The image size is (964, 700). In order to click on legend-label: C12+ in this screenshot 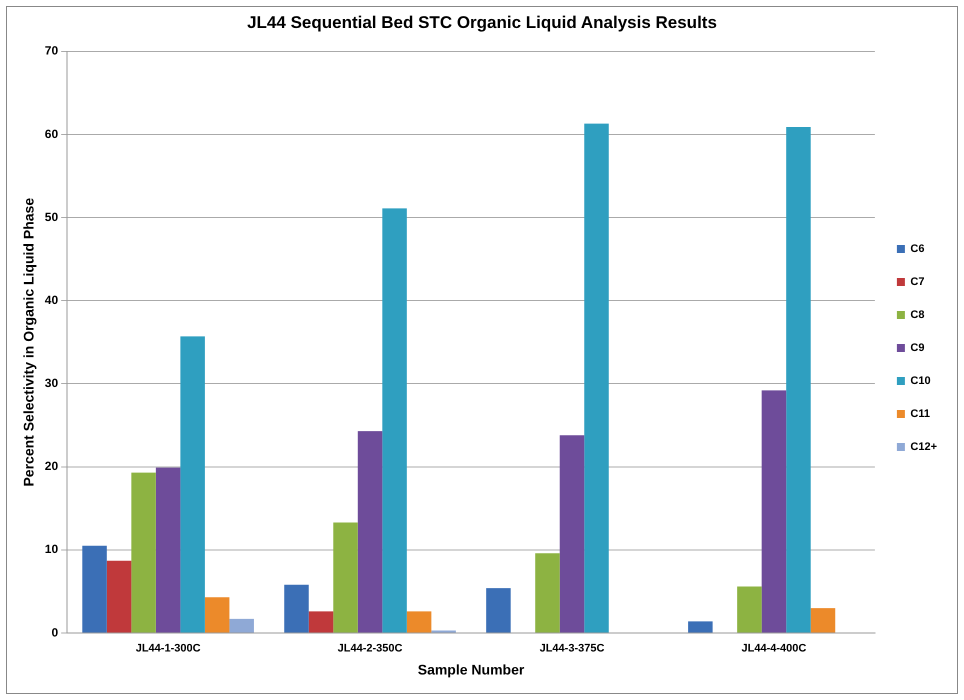, I will do `click(924, 447)`.